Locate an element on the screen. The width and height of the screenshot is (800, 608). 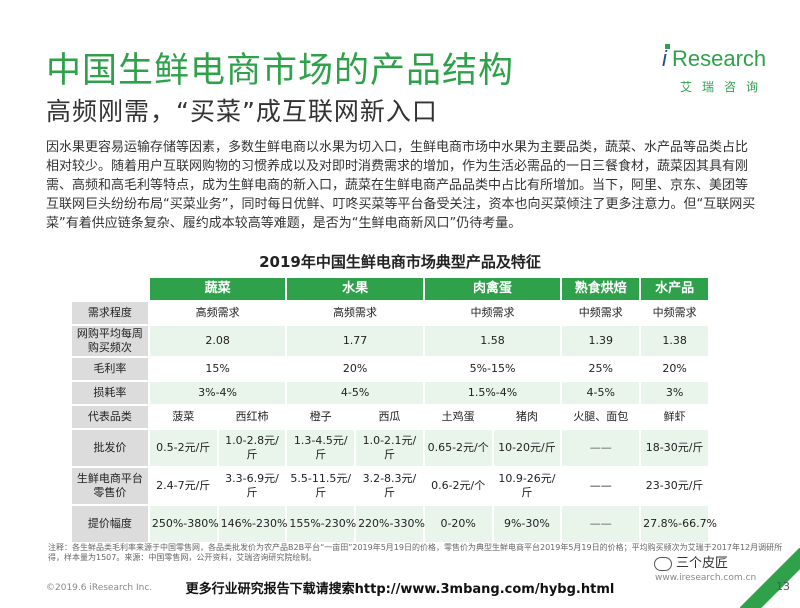
table-cell: 2.08 is located at coordinates (217, 341).